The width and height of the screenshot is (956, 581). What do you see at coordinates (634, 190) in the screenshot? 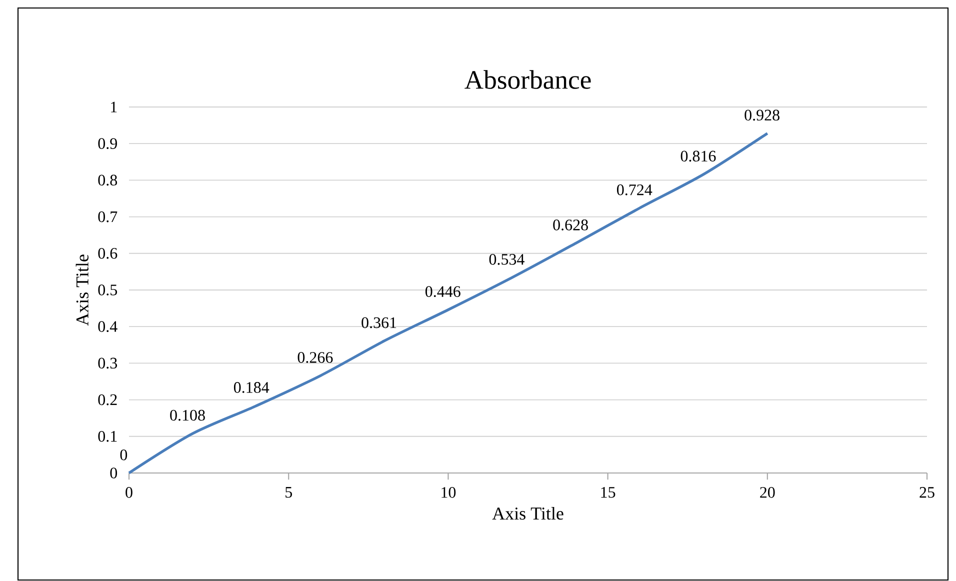
I see `data-label: 0.724` at bounding box center [634, 190].